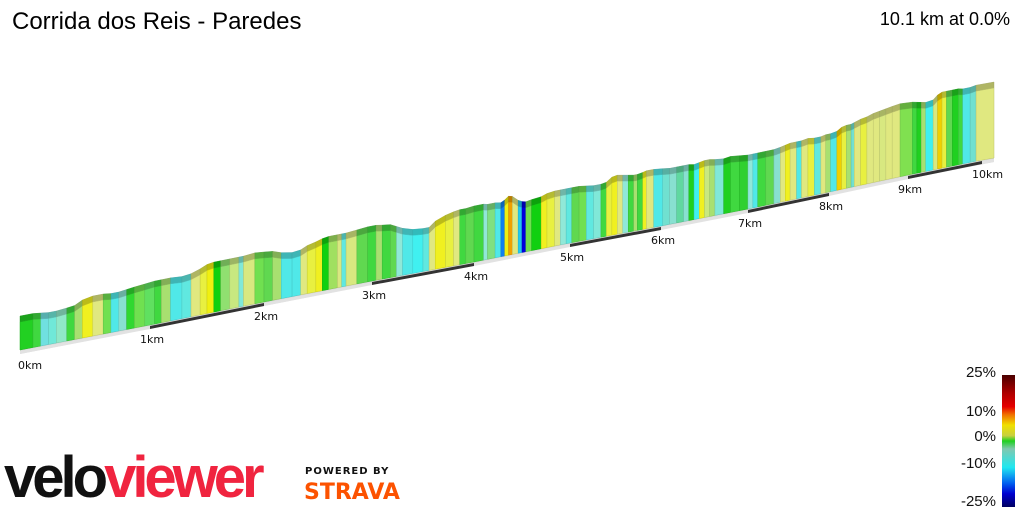 This screenshot has height=512, width=1024. I want to click on km-label: 9km, so click(910, 189).